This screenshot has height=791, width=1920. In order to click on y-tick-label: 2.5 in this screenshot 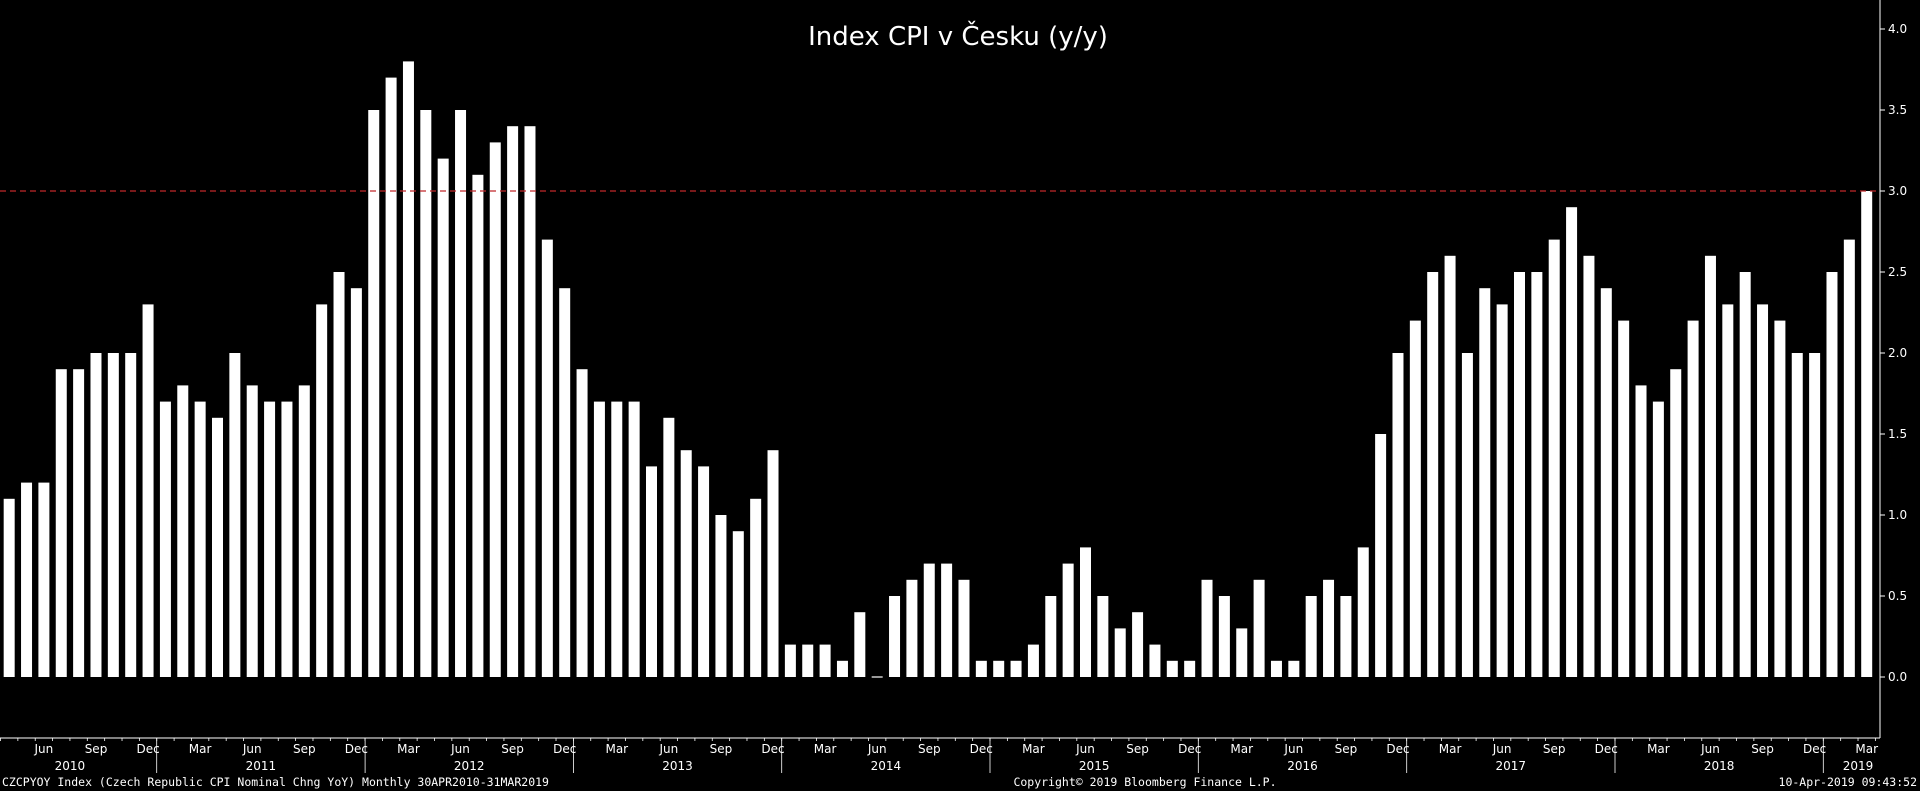, I will do `click(1897, 272)`.